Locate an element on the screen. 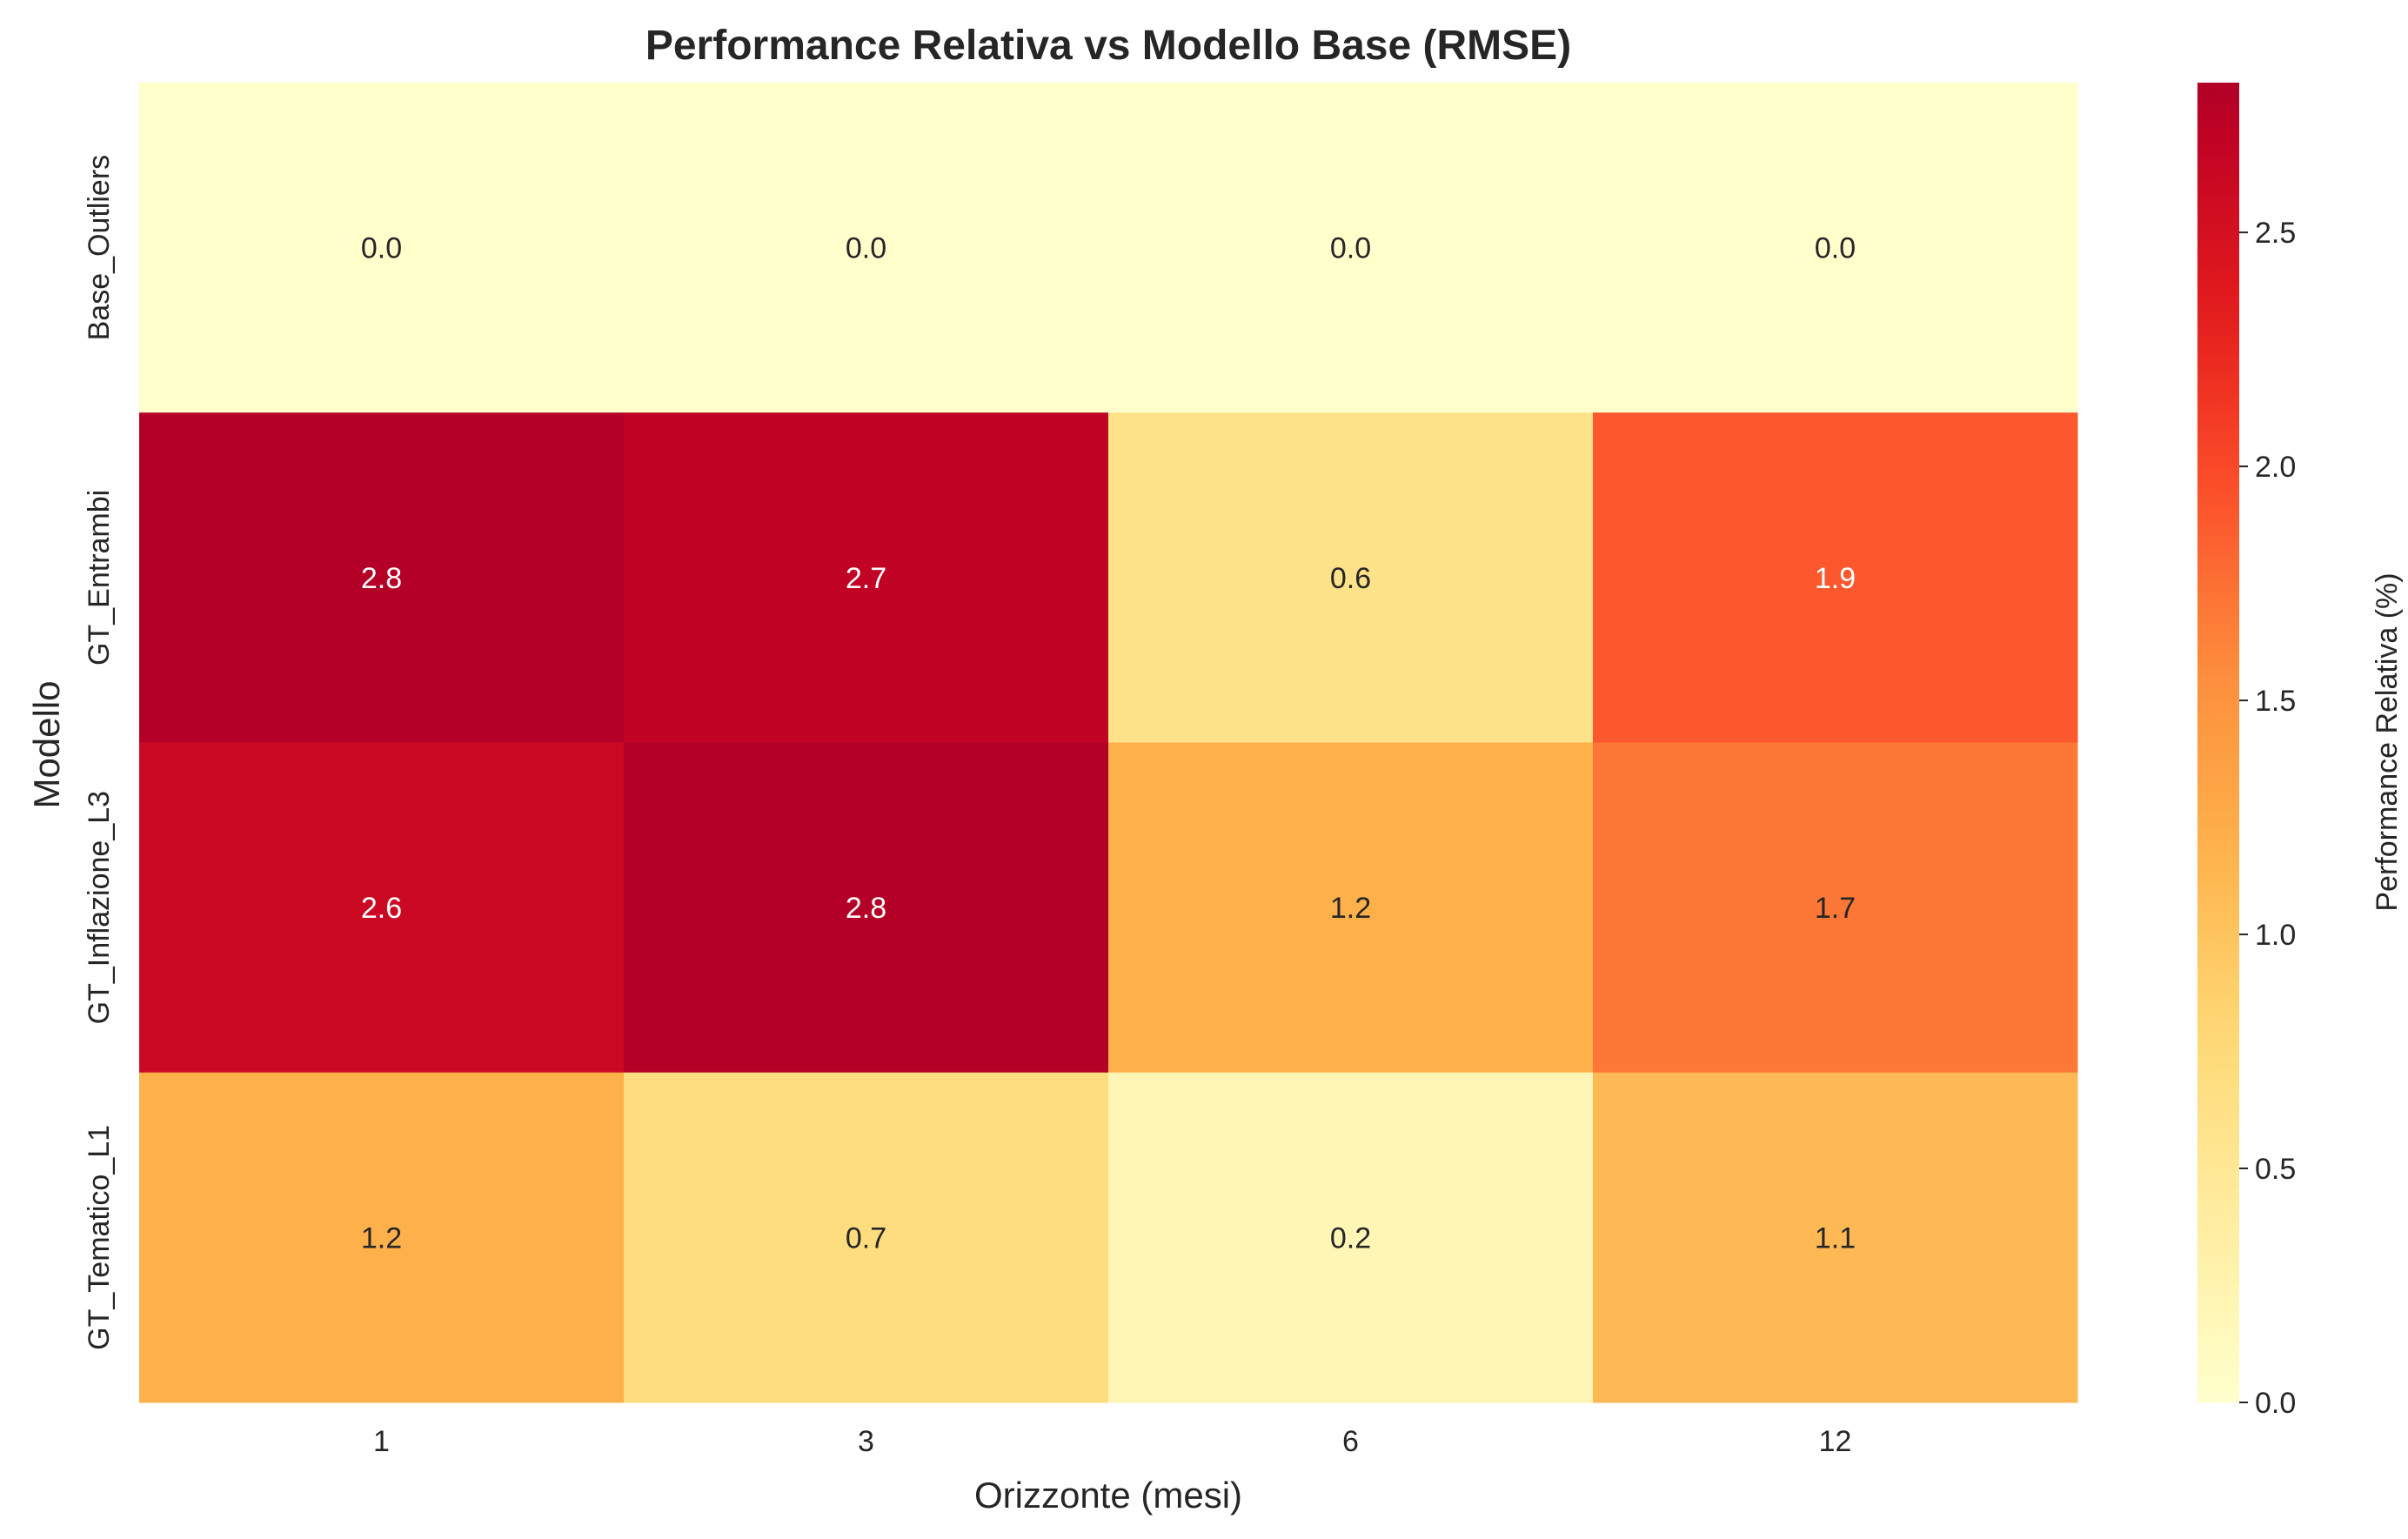 This screenshot has width=2408, height=1539. colorbar-tick-label: 2.0 is located at coordinates (2275, 468).